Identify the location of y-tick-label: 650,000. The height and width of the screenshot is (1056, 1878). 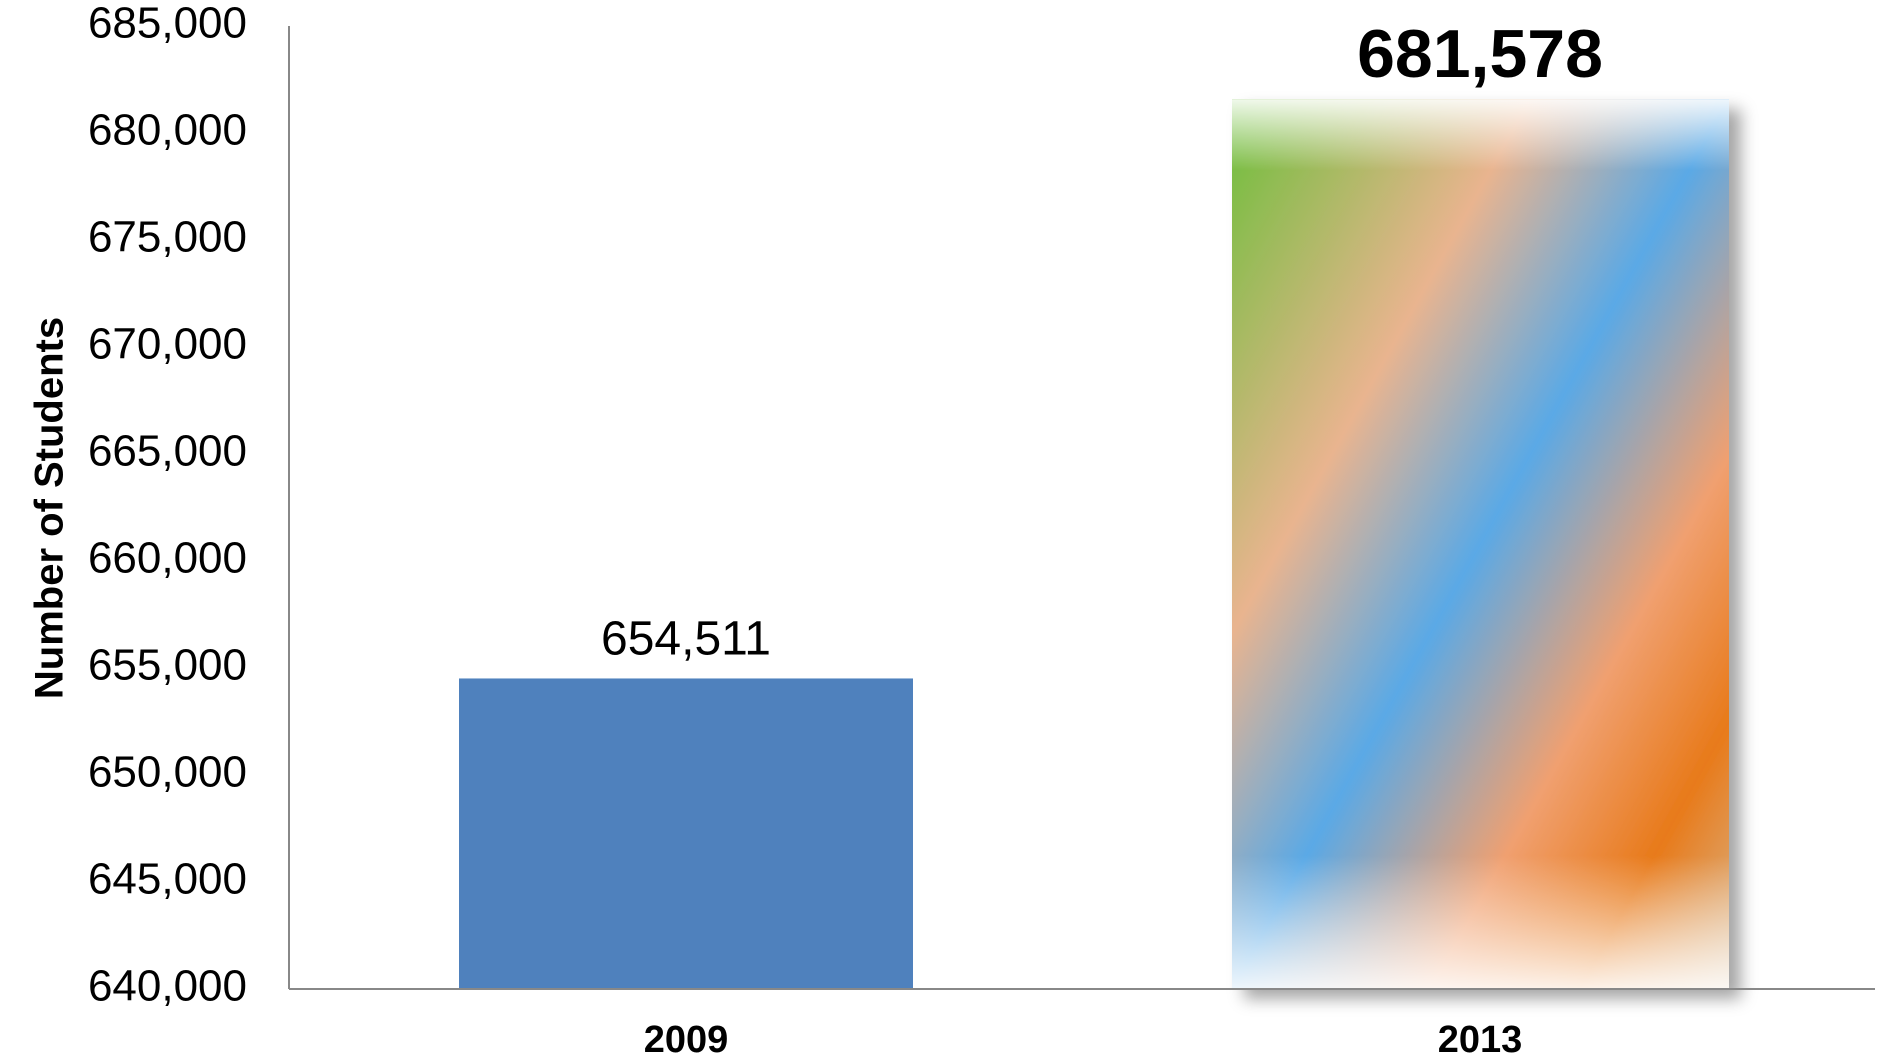
(167, 772).